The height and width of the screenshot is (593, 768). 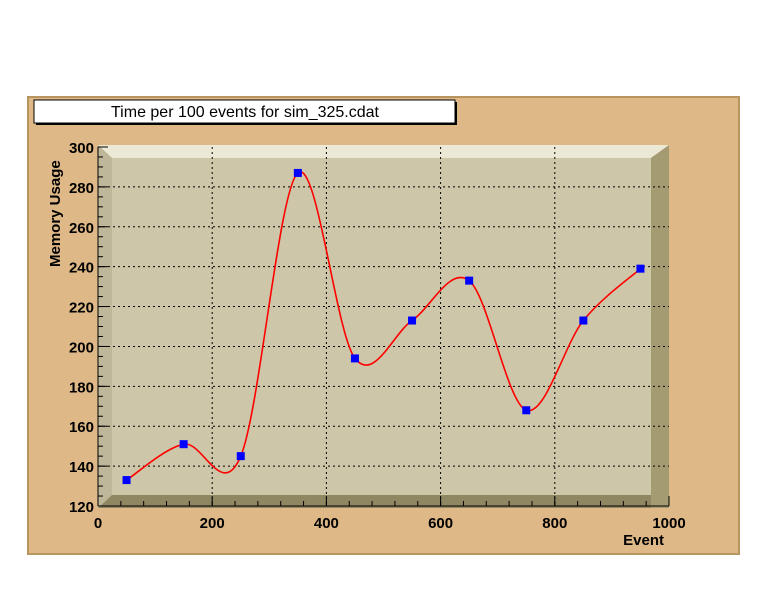 I want to click on y-axis-title: Memory Usage, so click(x=55, y=213).